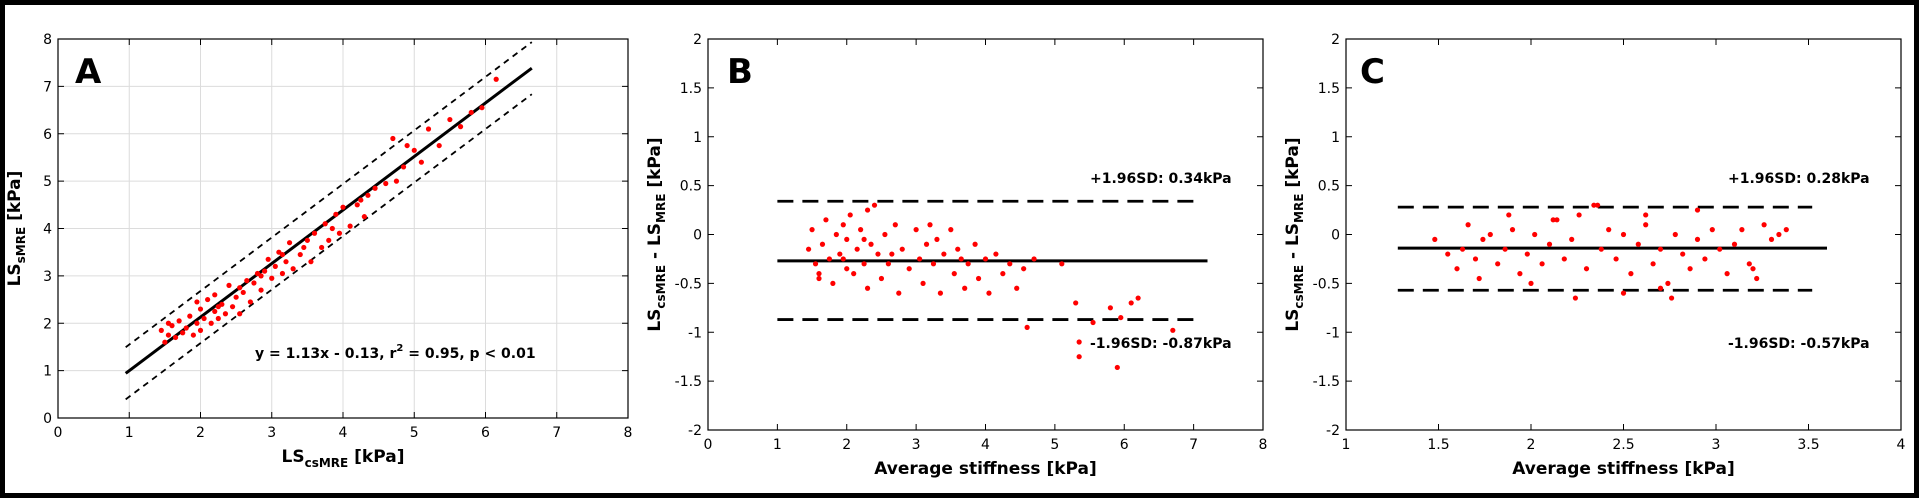 The image size is (1919, 498). Describe the element at coordinates (469, 354) in the screenshot. I see `equation-text-rest: = 0.95, p < 0.01` at that location.